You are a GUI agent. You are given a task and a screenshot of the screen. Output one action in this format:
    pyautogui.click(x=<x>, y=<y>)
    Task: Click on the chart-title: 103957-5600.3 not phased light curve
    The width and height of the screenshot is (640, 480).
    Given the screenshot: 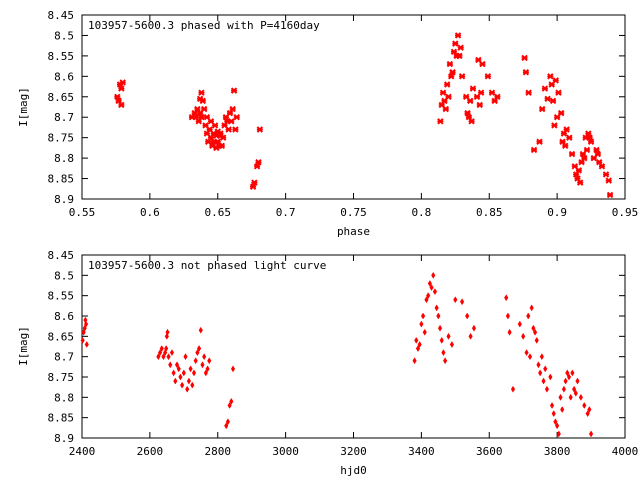 What is the action you would take?
    pyautogui.click(x=207, y=265)
    